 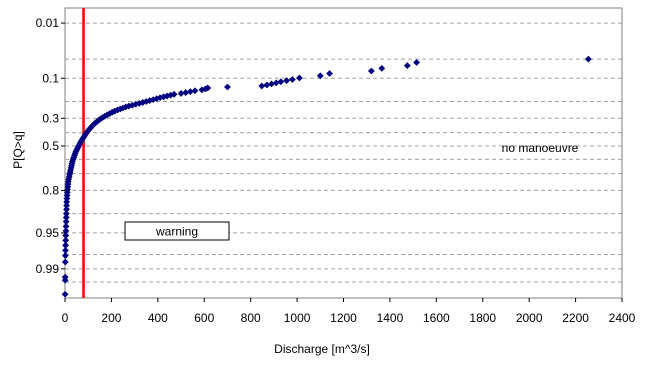 What do you see at coordinates (297, 318) in the screenshot?
I see `x-tick-label: 1000` at bounding box center [297, 318].